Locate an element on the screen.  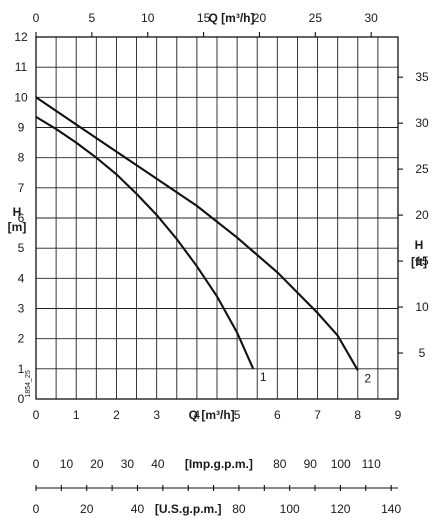
x-bottom-tick-label: 9 is located at coordinates (398, 415).